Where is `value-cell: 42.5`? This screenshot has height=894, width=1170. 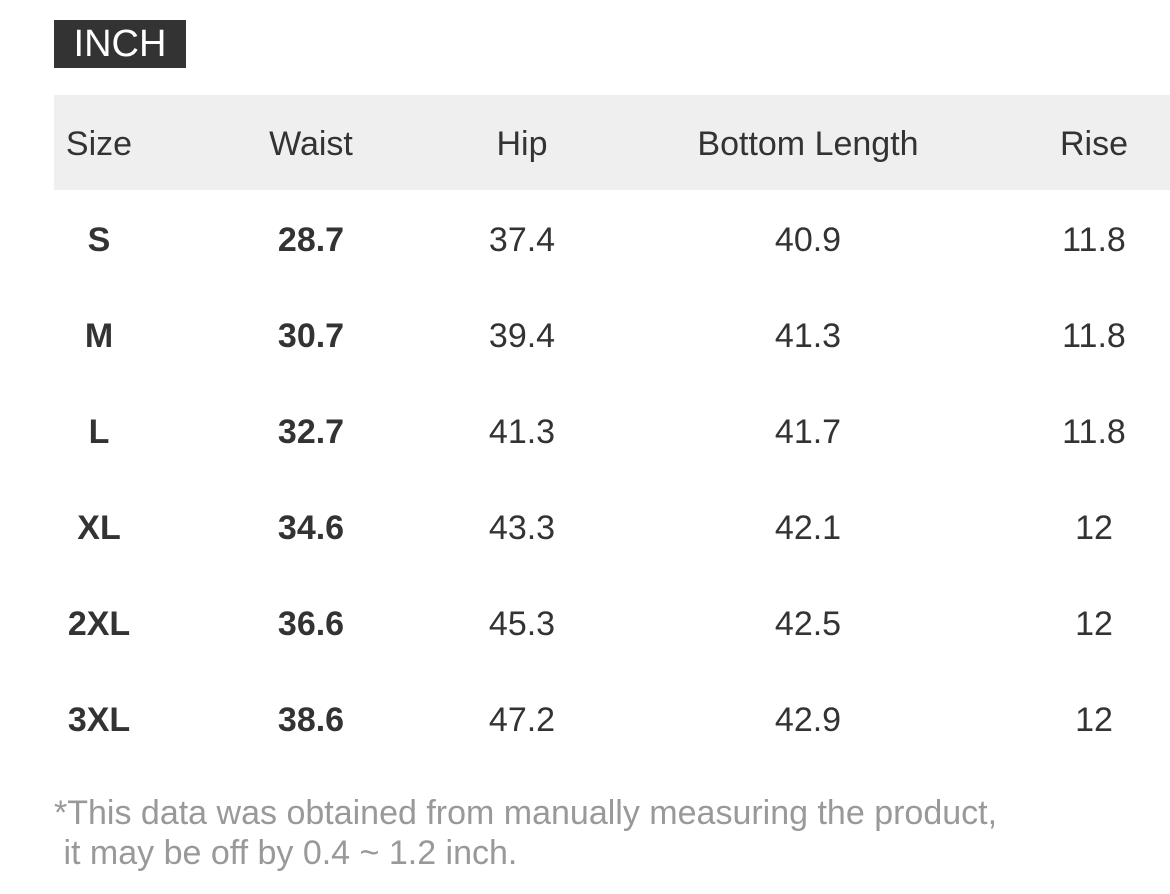 value-cell: 42.5 is located at coordinates (808, 624).